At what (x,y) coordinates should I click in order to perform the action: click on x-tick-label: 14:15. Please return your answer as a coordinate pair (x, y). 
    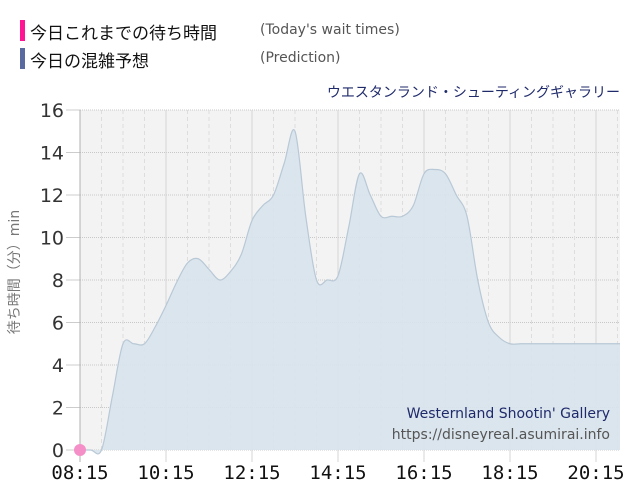
    Looking at the image, I should click on (337, 473).